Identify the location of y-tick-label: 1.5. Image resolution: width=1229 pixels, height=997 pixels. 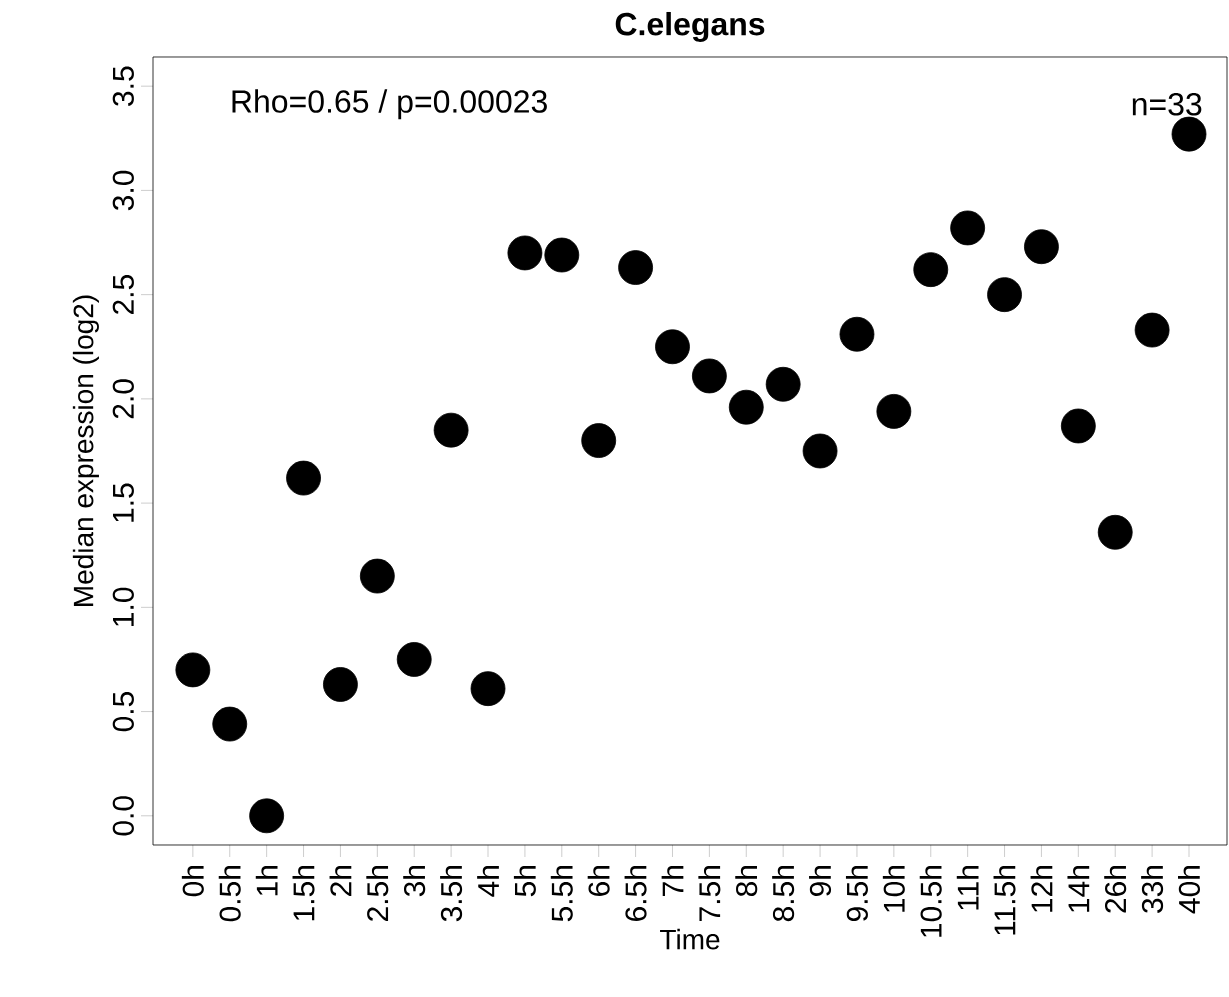
(123, 502).